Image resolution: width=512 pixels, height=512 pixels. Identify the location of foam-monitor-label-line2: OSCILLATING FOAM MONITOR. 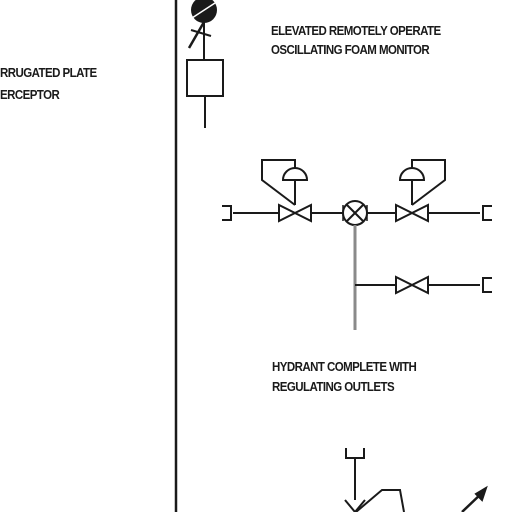
(350, 50).